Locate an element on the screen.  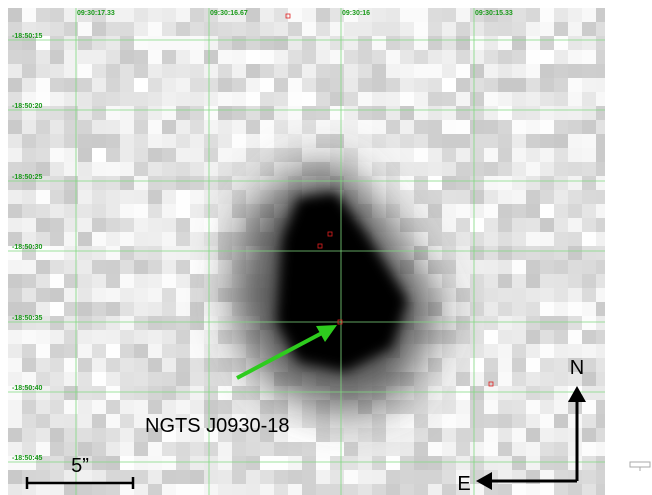
compass is located at coordinates (531, 438).